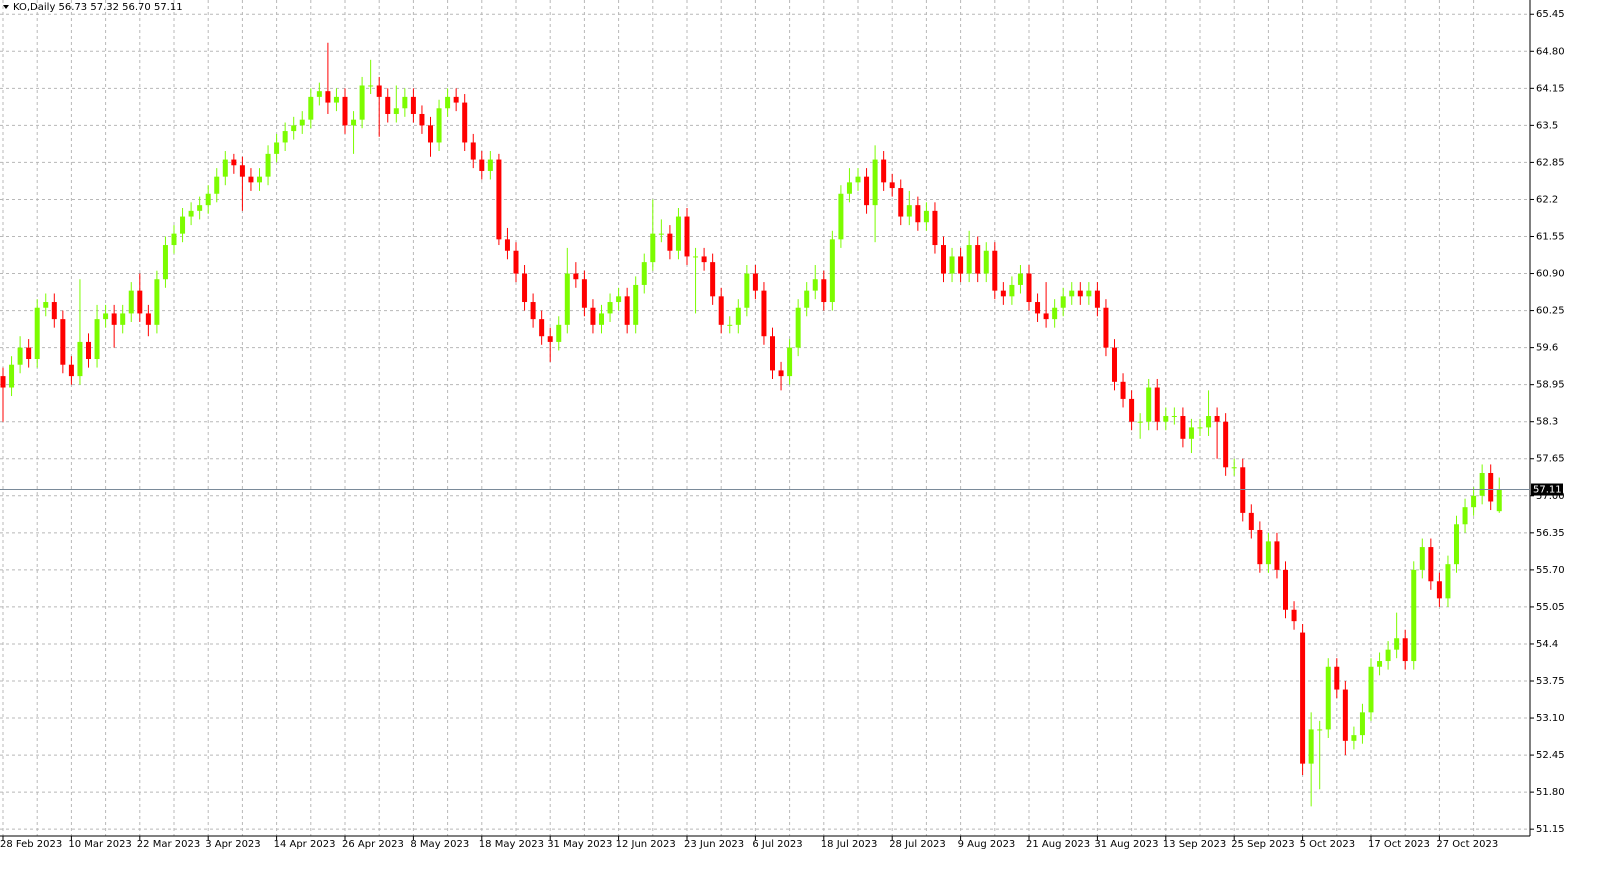  What do you see at coordinates (777, 844) in the screenshot?
I see `x-tick-label: 6 Jul 2023` at bounding box center [777, 844].